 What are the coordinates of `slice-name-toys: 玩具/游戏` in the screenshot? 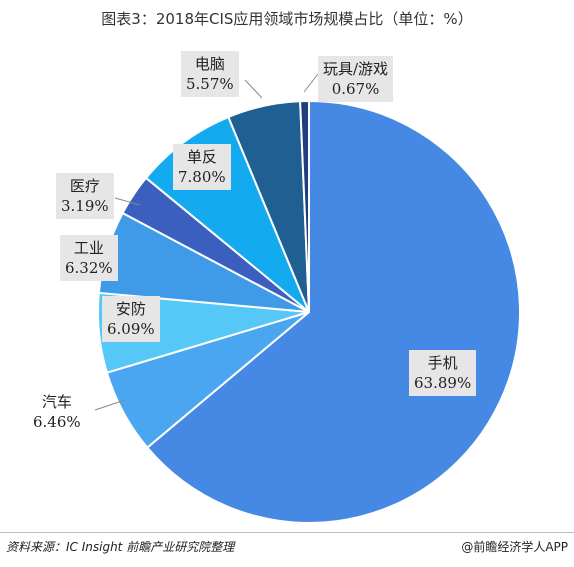 It's located at (356, 69).